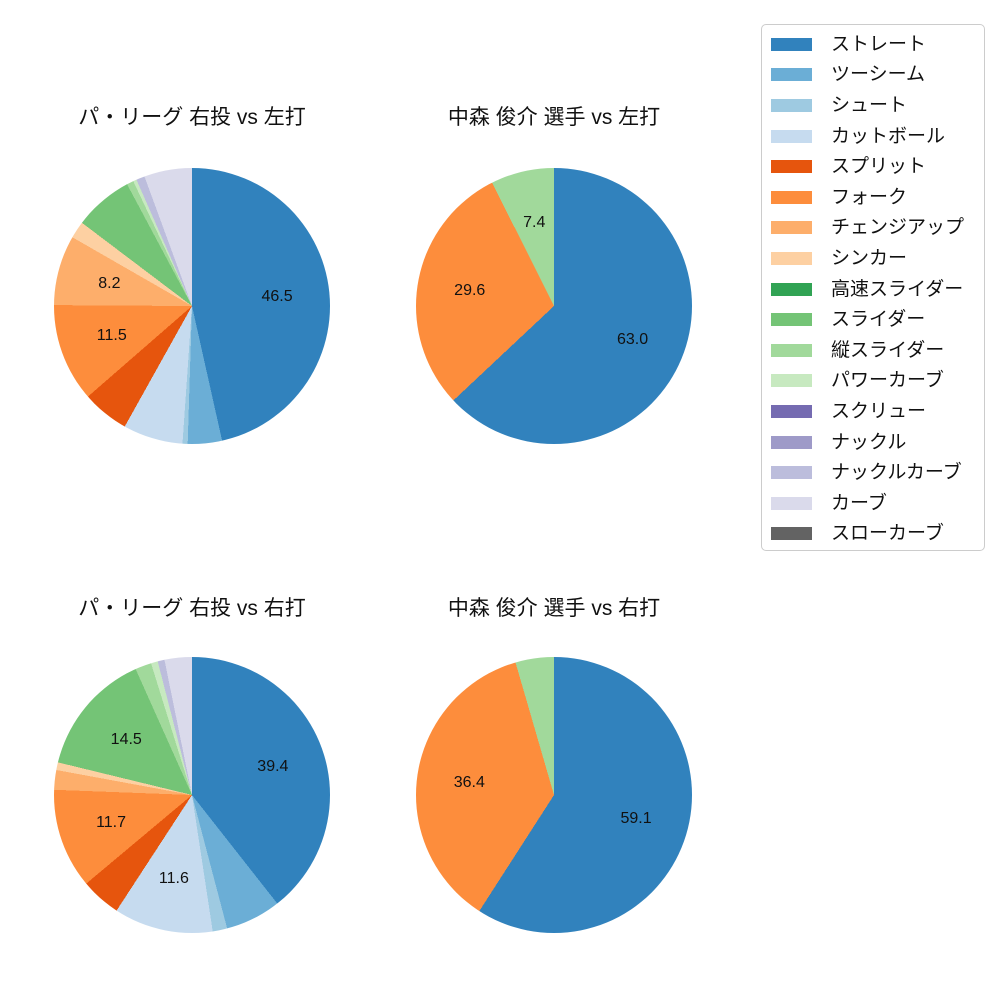  I want to click on legend-label: ツーシーム, so click(878, 75).